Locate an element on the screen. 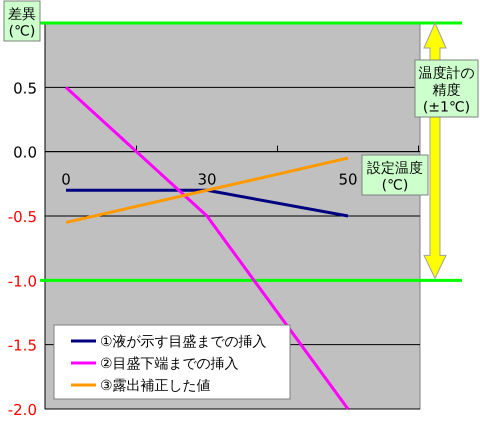 The height and width of the screenshot is (425, 480). y-tick-label: 0.0 is located at coordinates (25, 153).